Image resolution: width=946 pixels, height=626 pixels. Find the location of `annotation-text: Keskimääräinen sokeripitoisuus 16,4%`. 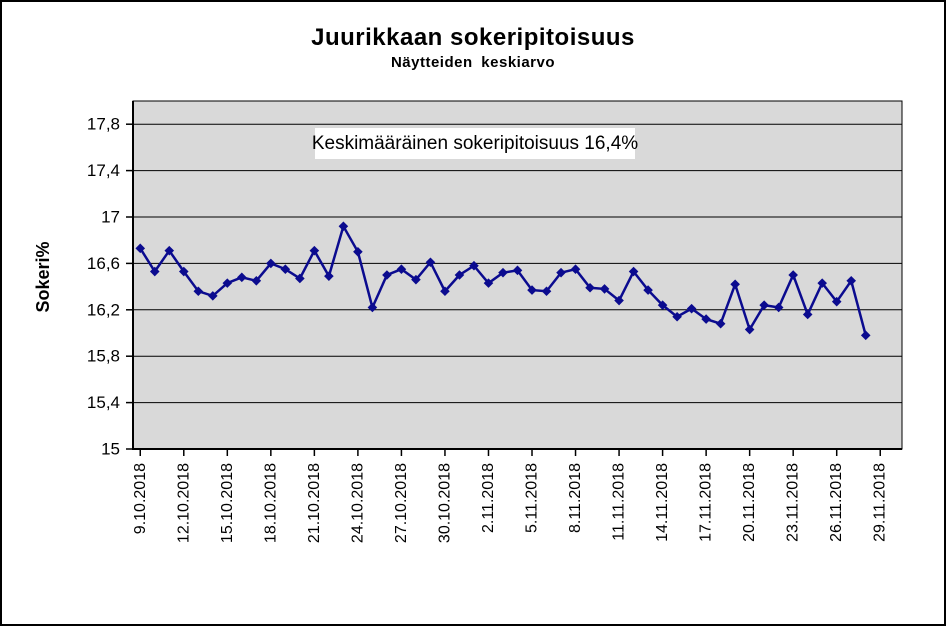

annotation-text: Keskimääräinen sokeripitoisuus 16,4% is located at coordinates (475, 143).